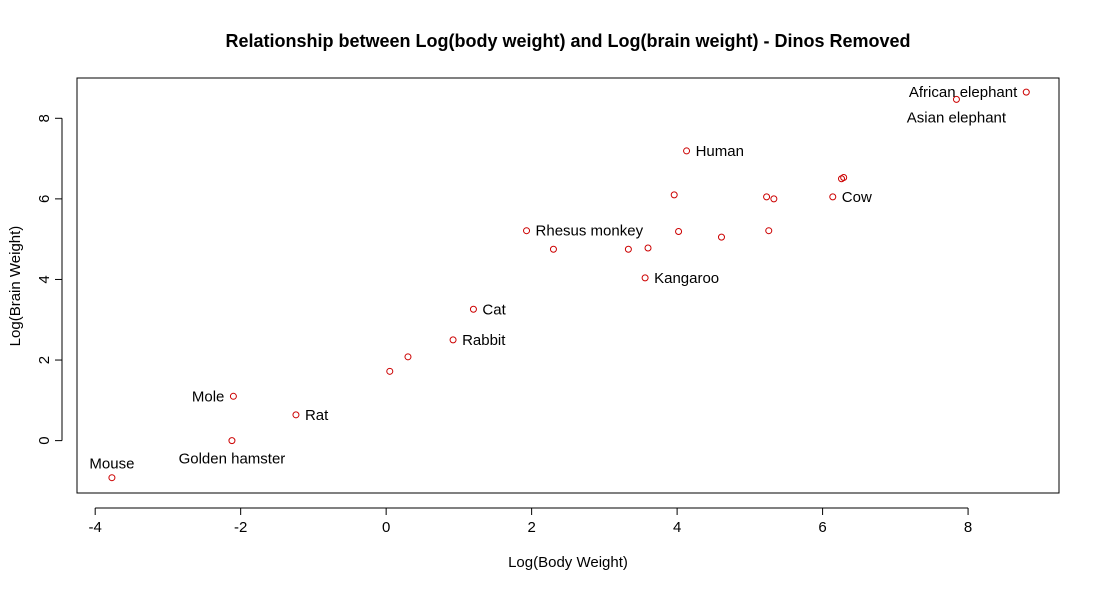 This screenshot has width=1100, height=591. Describe the element at coordinates (317, 415) in the screenshot. I see `point-label: Rat` at that location.